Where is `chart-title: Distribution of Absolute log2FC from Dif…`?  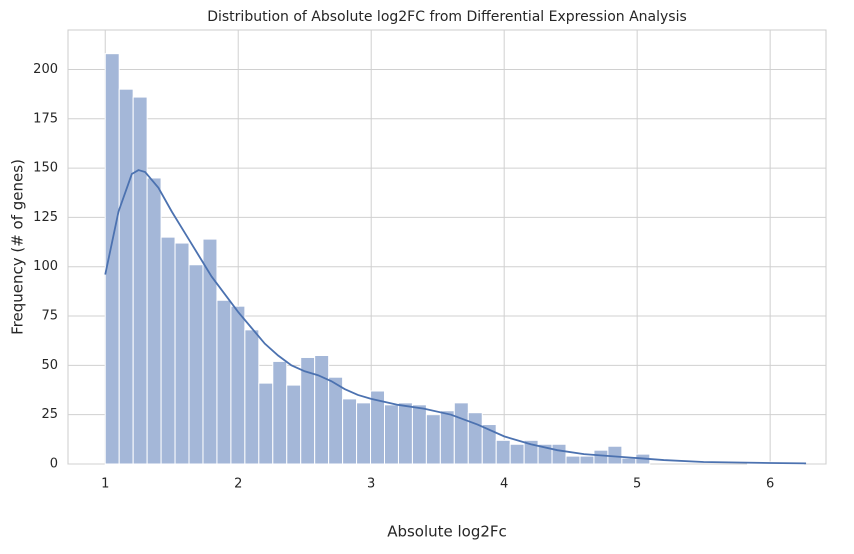 chart-title: Distribution of Absolute log2FC from Dif… is located at coordinates (447, 17).